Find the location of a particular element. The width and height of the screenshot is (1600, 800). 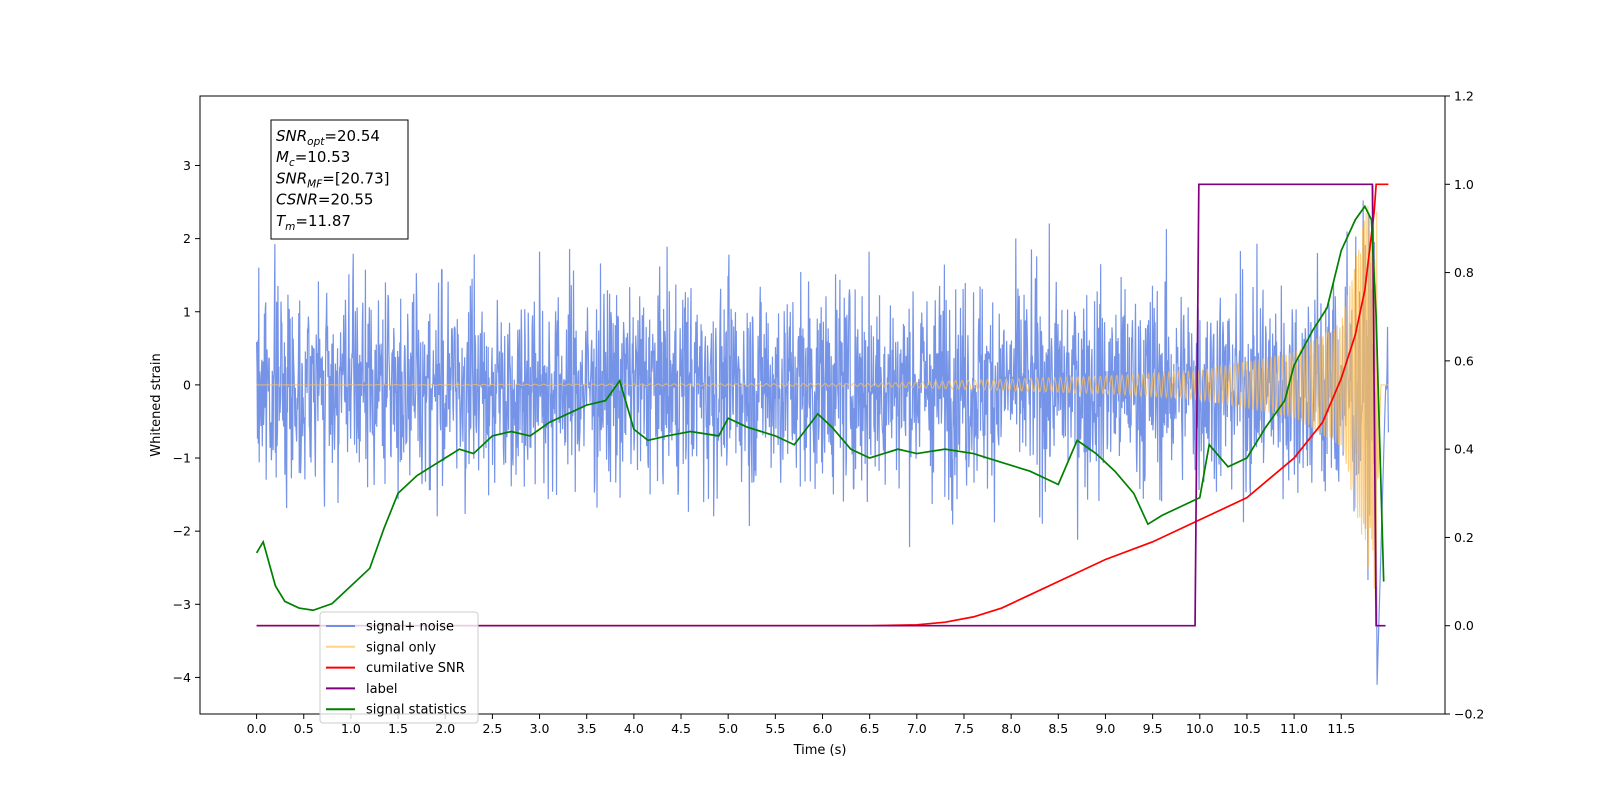

annotation-subscript: MF is located at coordinates (315, 184).